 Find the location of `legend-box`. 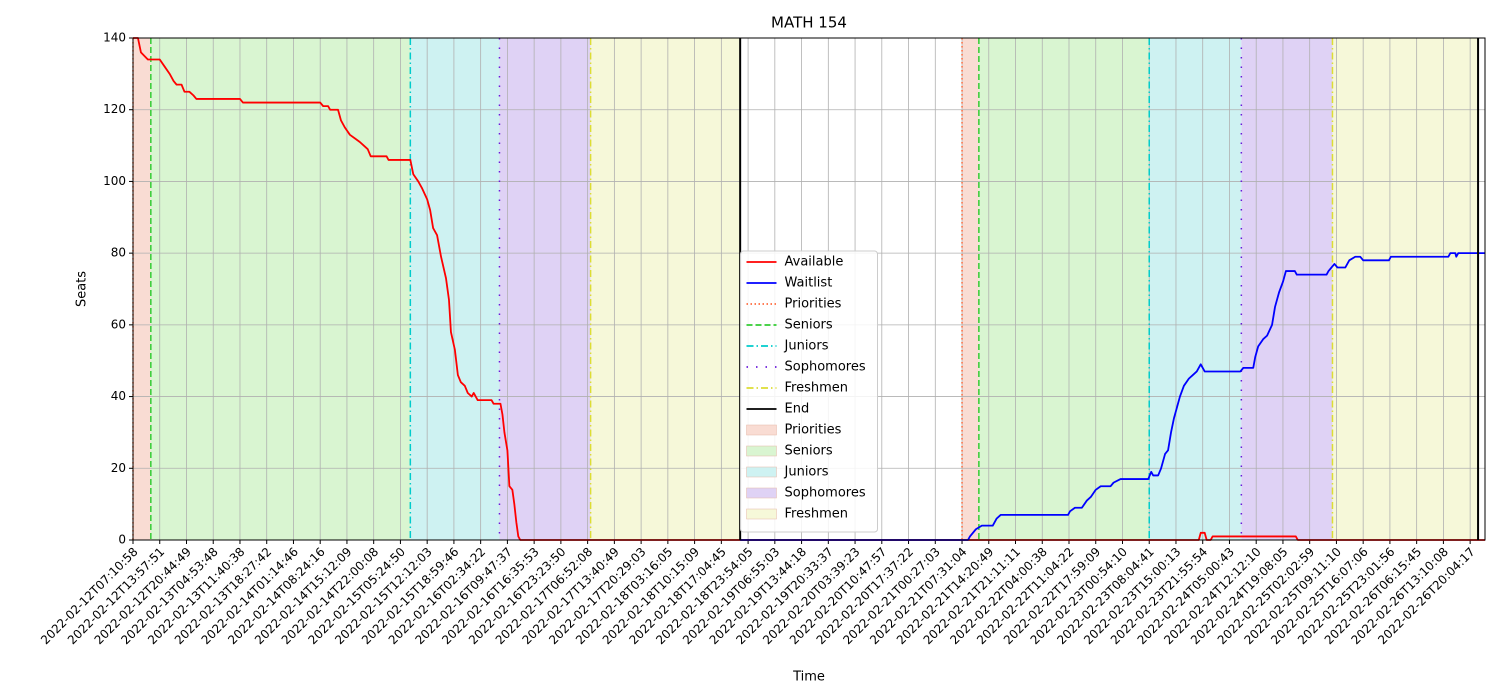

legend-box is located at coordinates (809, 391).